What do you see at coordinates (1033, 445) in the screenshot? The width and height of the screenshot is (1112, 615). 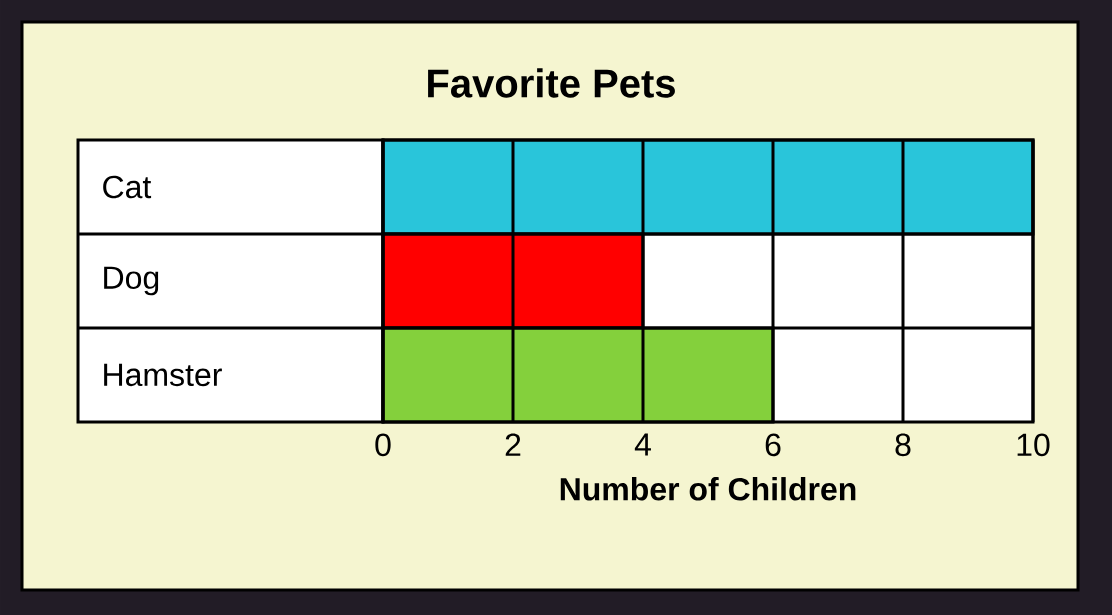 I see `x-tick-label: 10` at bounding box center [1033, 445].